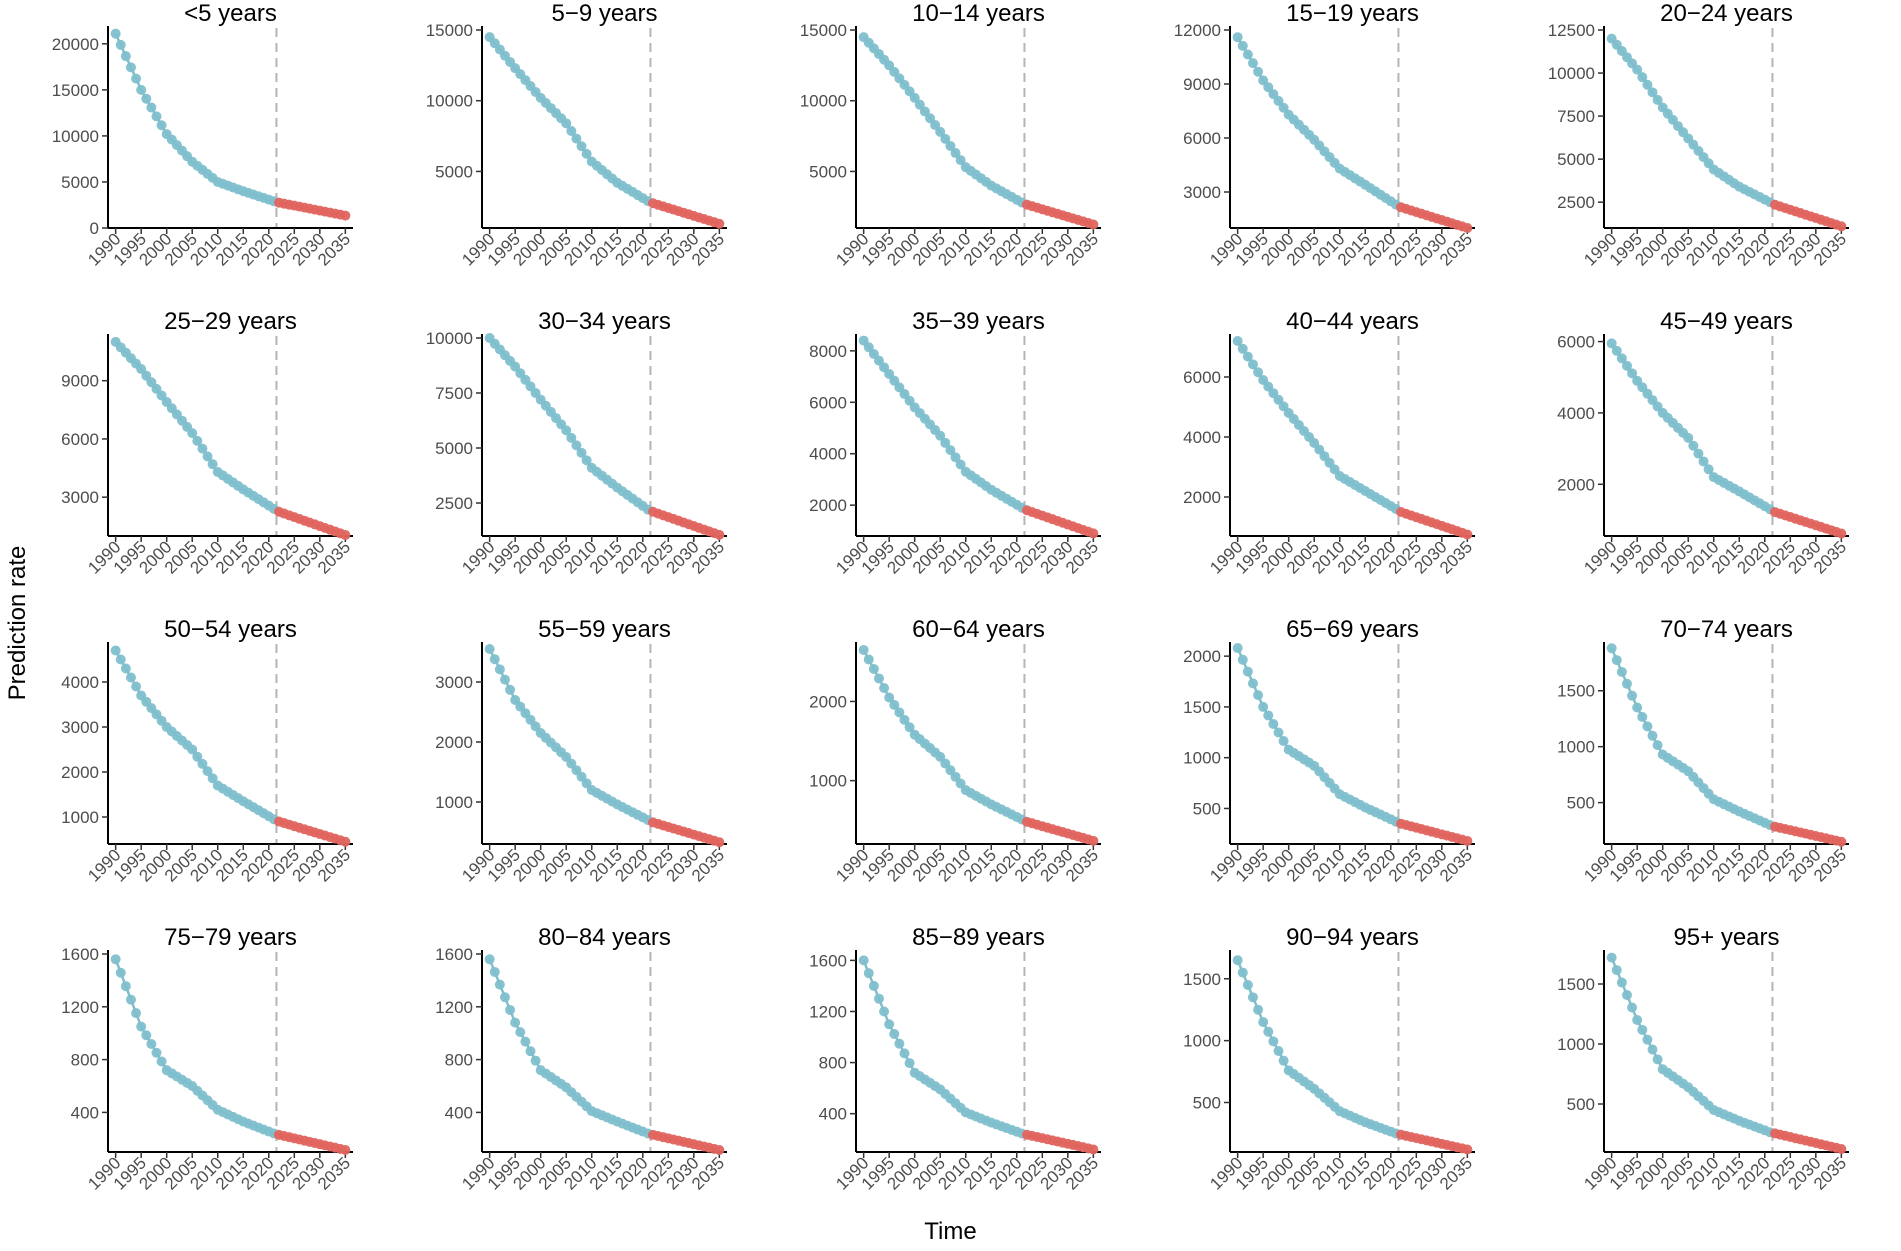 The width and height of the screenshot is (1901, 1251). I want to click on panel-title: 55−59 years, so click(604, 629).